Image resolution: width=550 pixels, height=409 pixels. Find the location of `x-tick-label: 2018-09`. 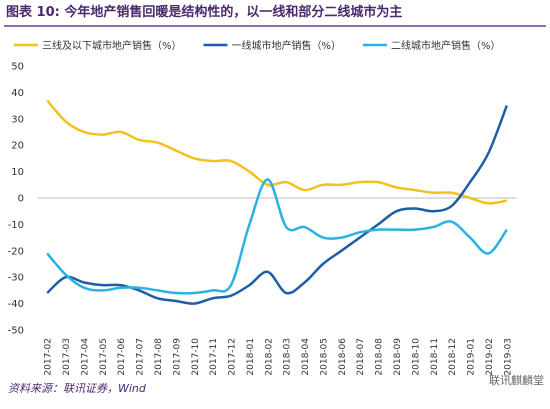

x-tick-label: 2018-09 is located at coordinates (398, 357).